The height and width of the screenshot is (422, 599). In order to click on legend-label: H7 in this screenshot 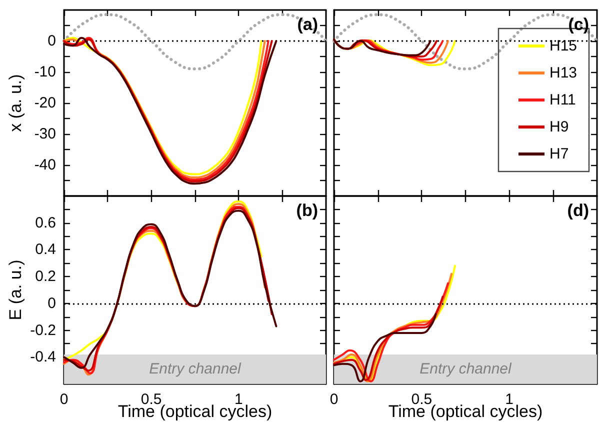, I will do `click(559, 154)`.